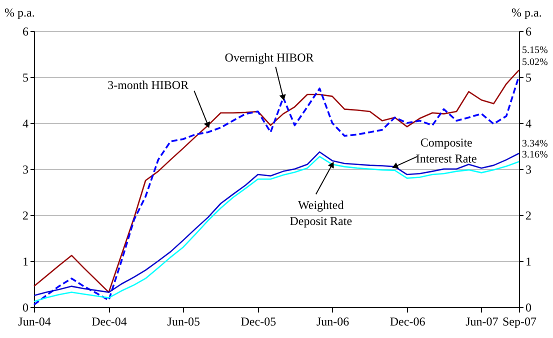  What do you see at coordinates (333, 321) in the screenshot?
I see `x-tick-label: Jun-06` at bounding box center [333, 321].